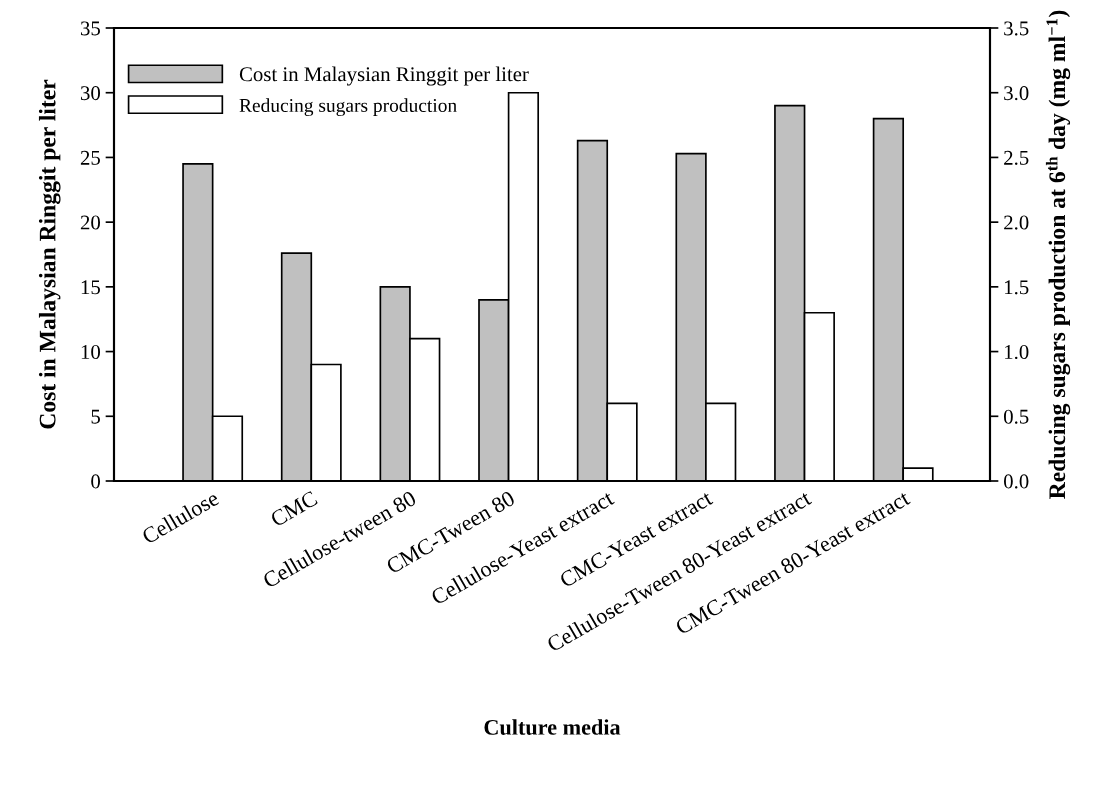  What do you see at coordinates (1017, 352) in the screenshot?
I see `y2-tick-label: 1.0` at bounding box center [1017, 352].